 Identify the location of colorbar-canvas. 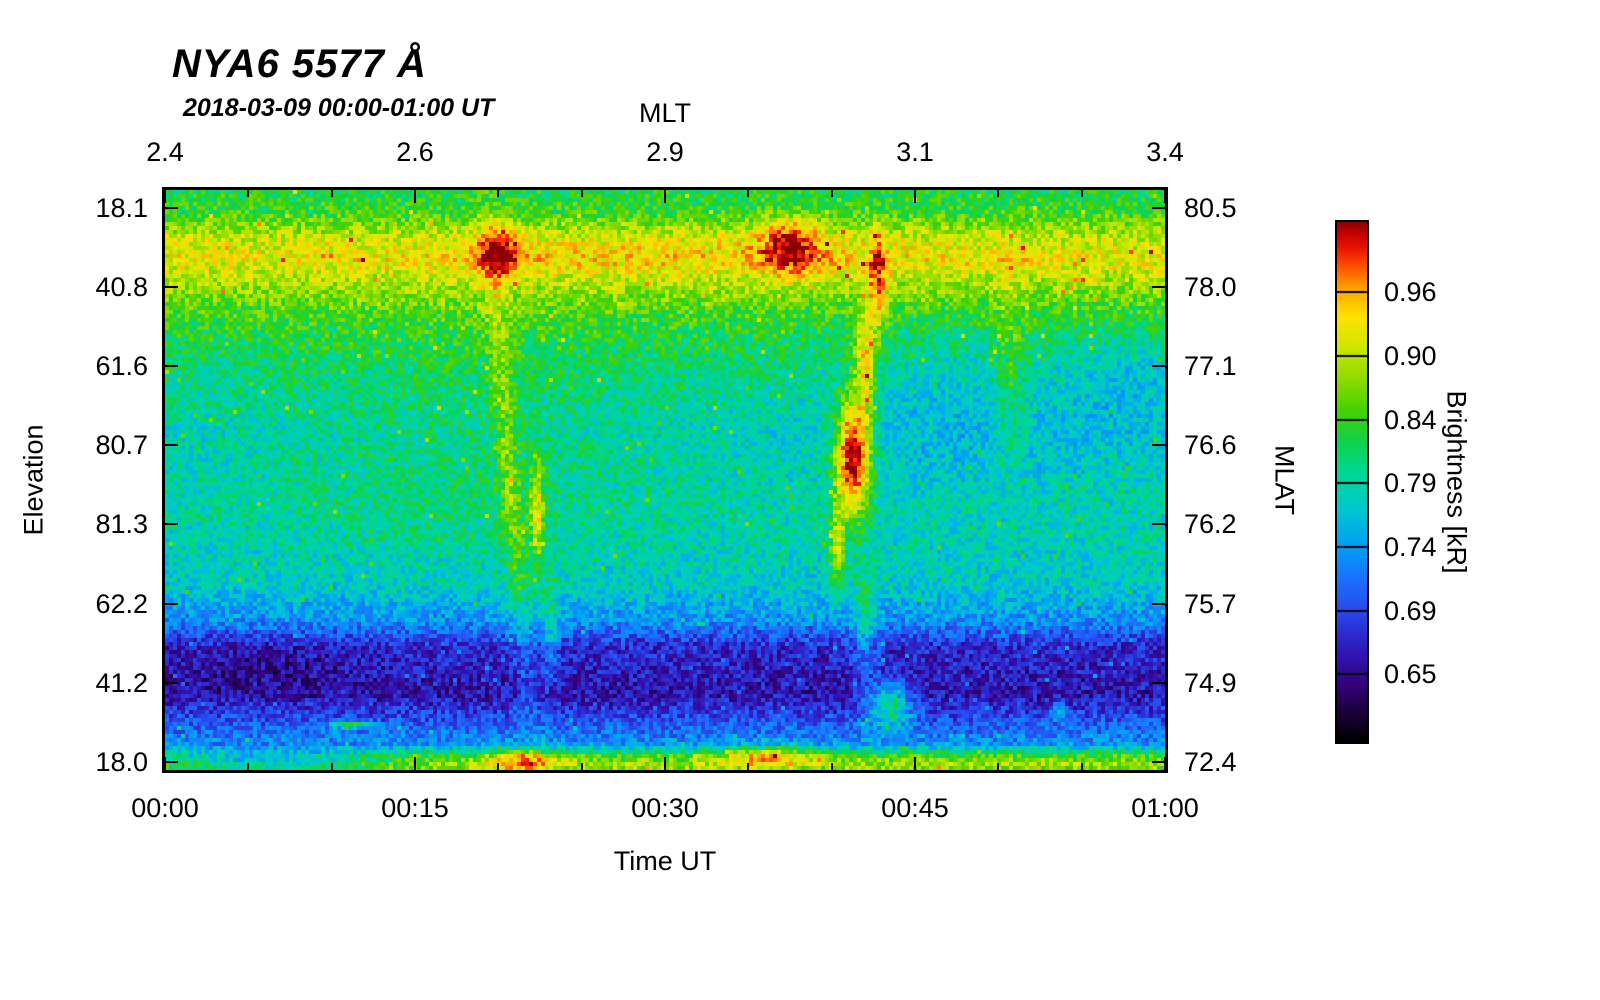
(1352, 482).